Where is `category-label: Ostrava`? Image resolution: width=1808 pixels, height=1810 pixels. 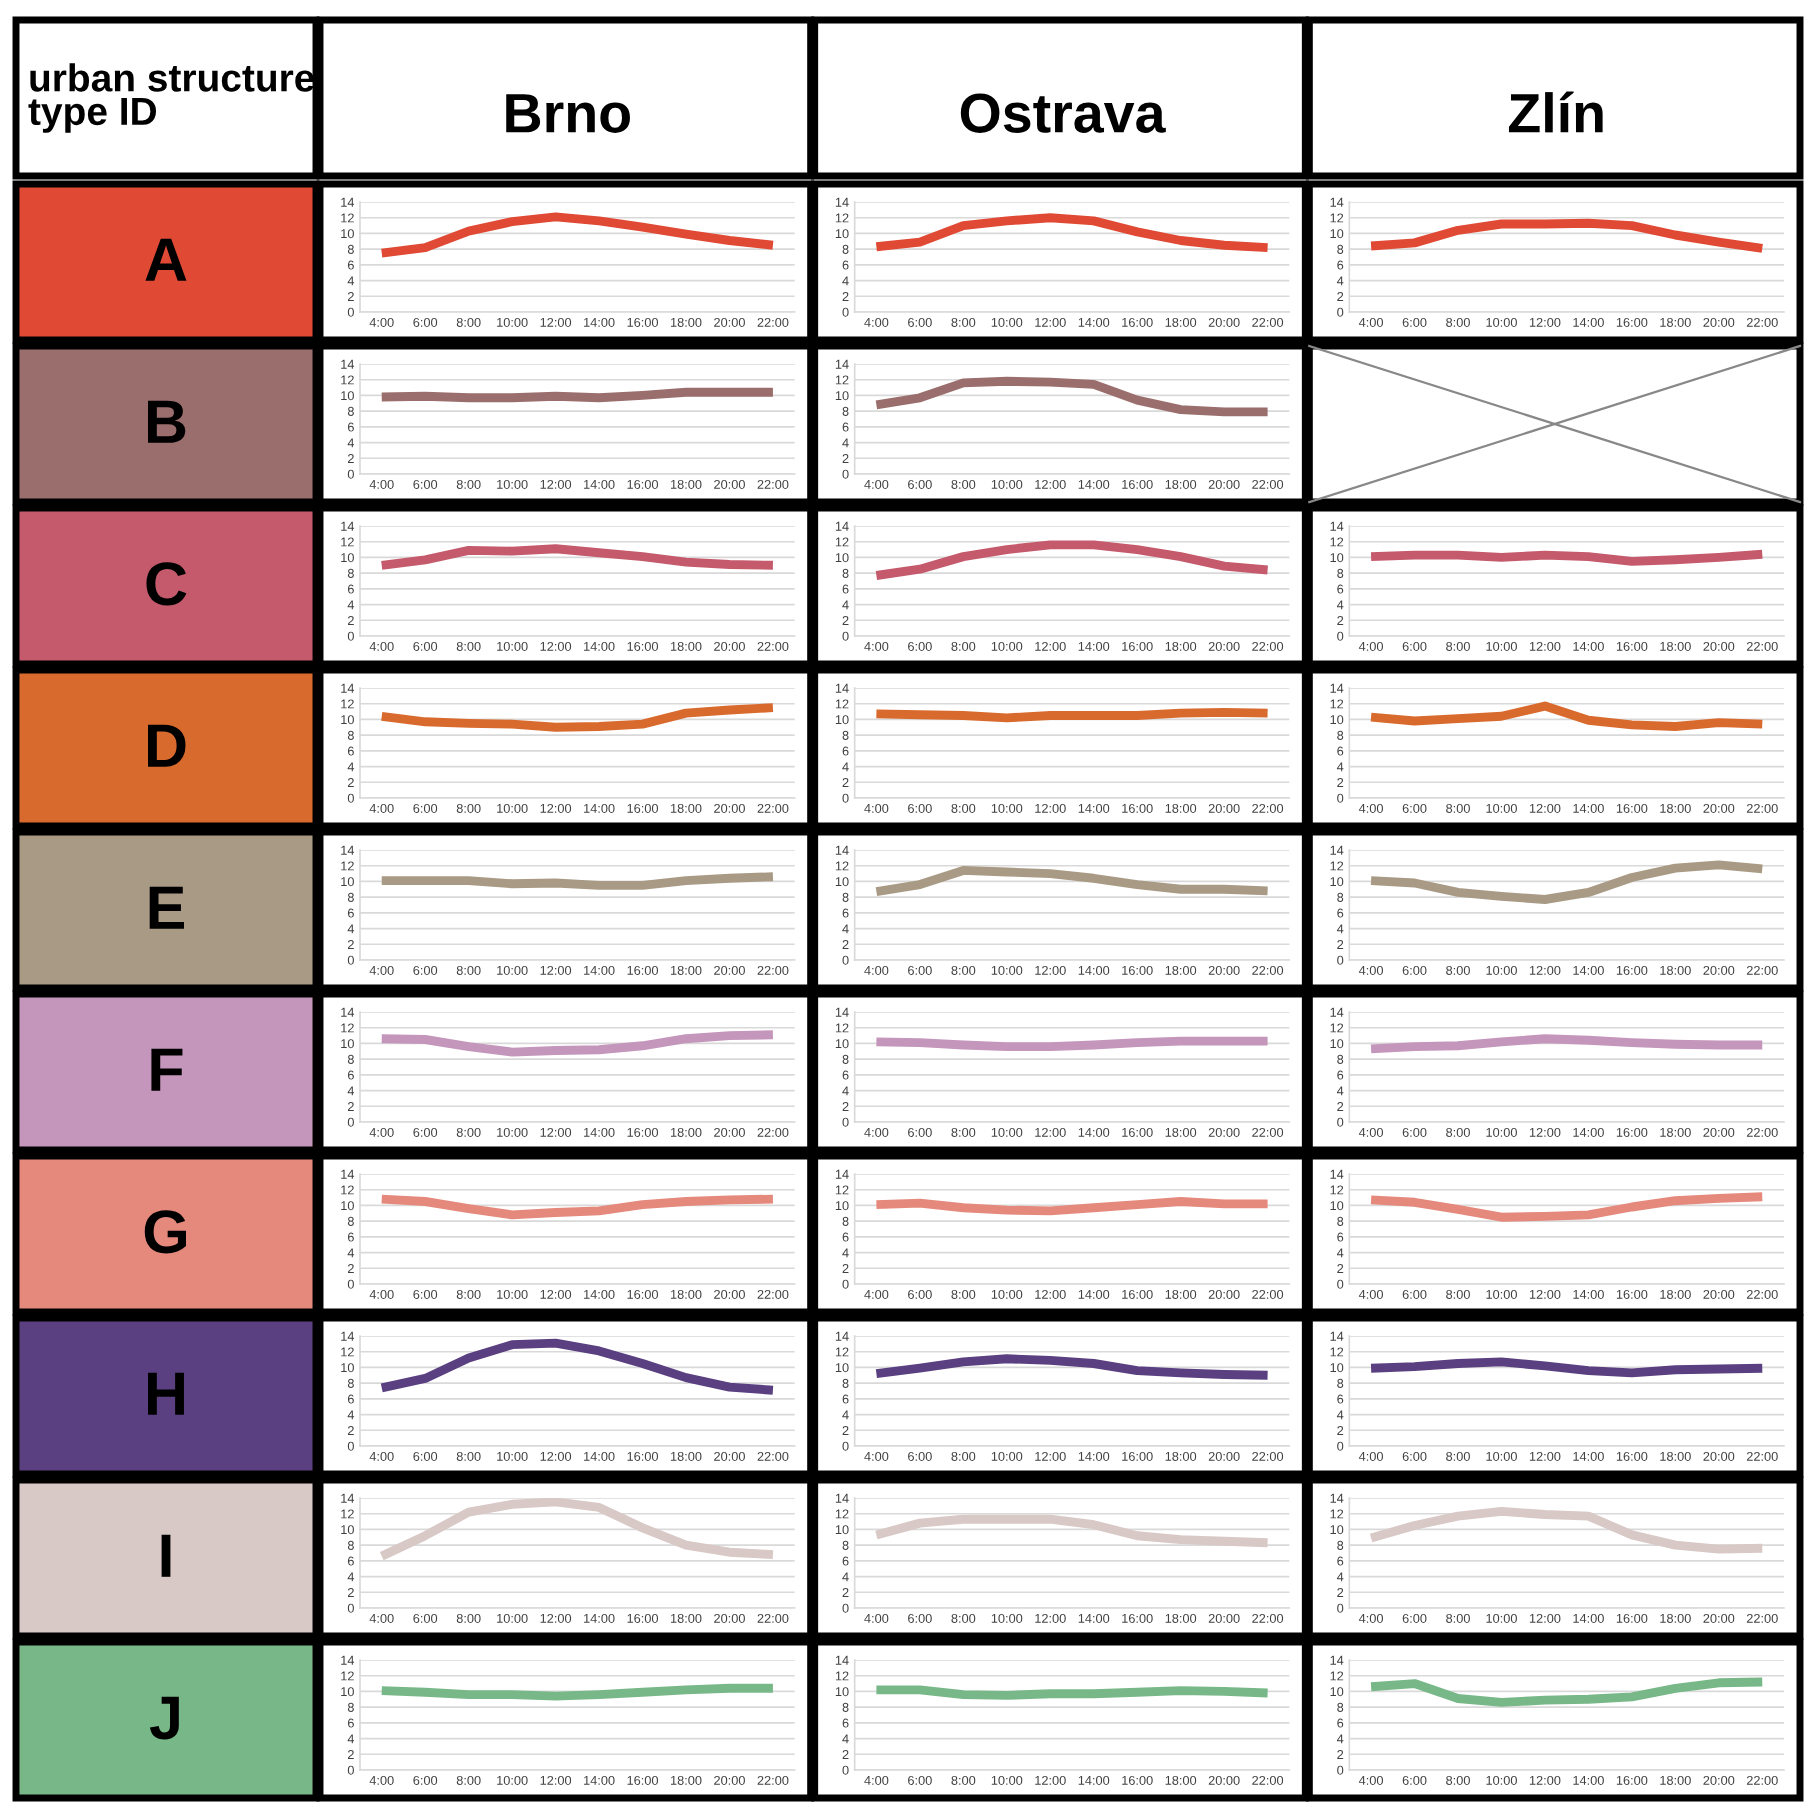 category-label: Ostrava is located at coordinates (1063, 113).